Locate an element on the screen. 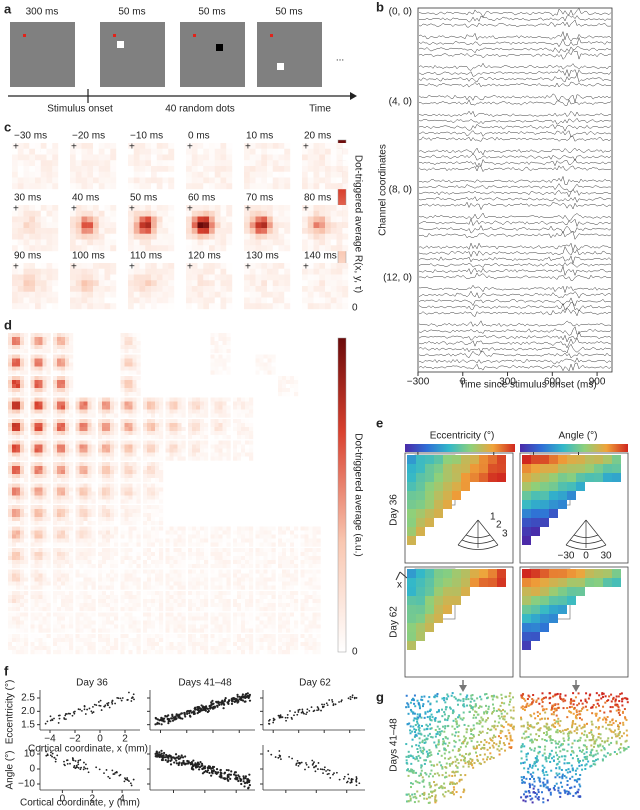 The width and height of the screenshot is (640, 810). frame-label: −20 ms is located at coordinates (88, 136).